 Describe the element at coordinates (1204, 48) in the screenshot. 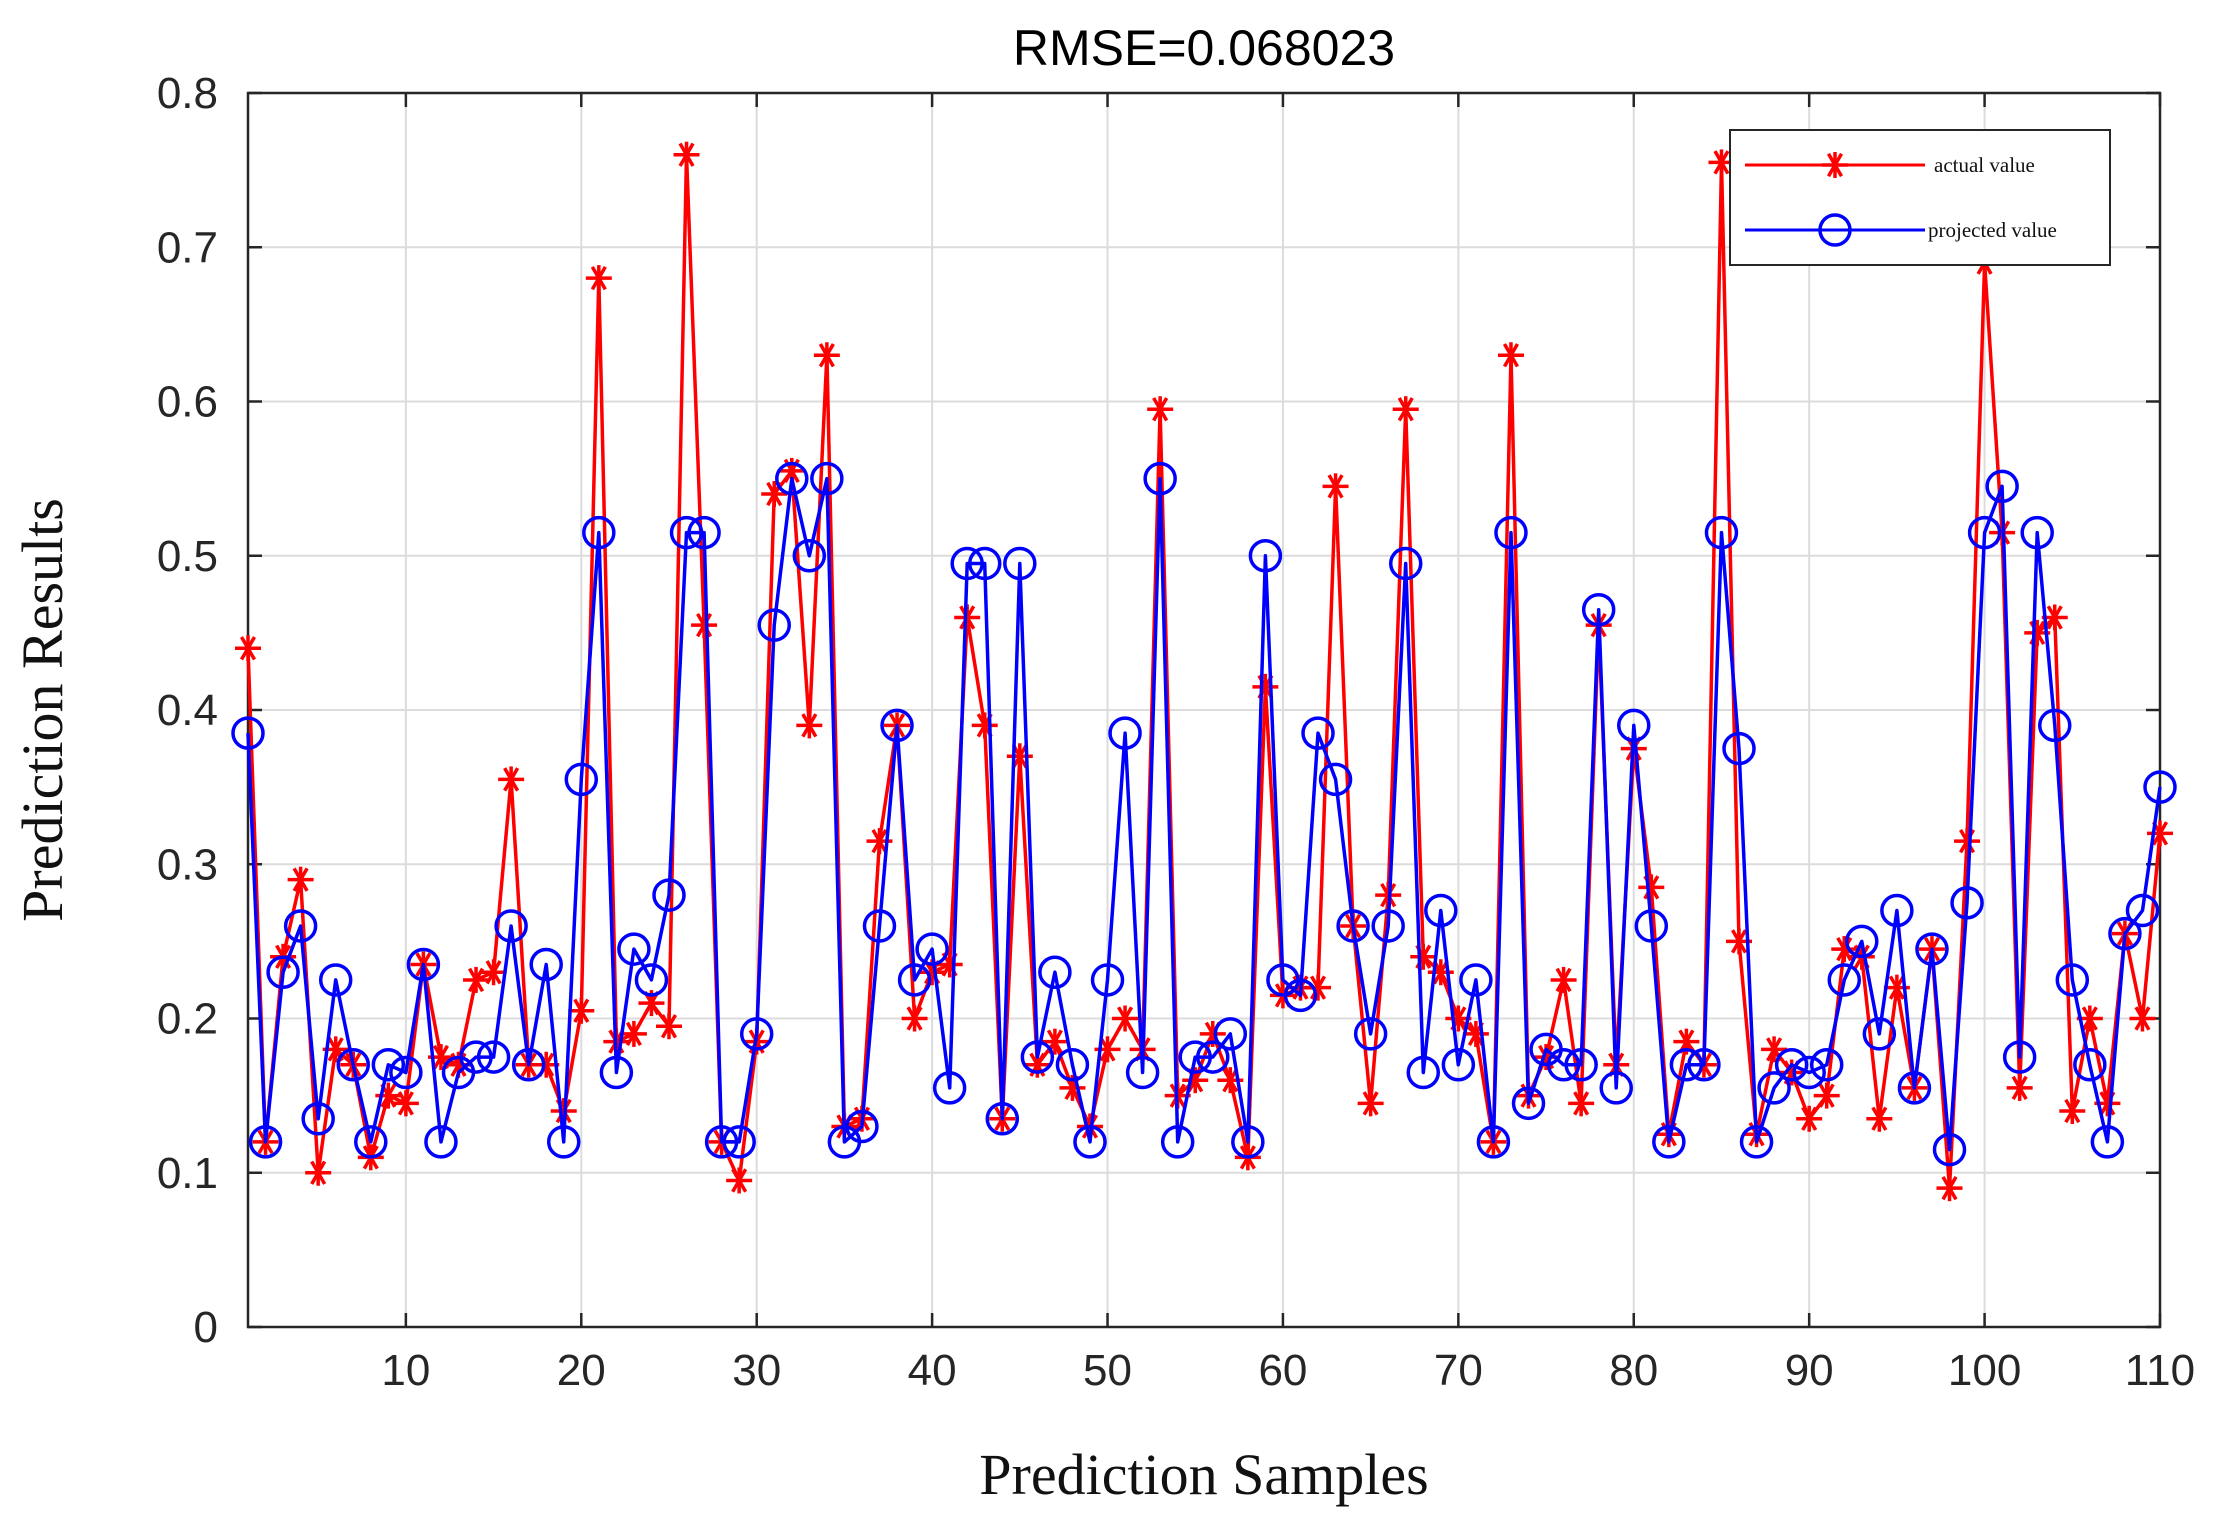

I see `chart-title: RMSE=0.068023` at that location.